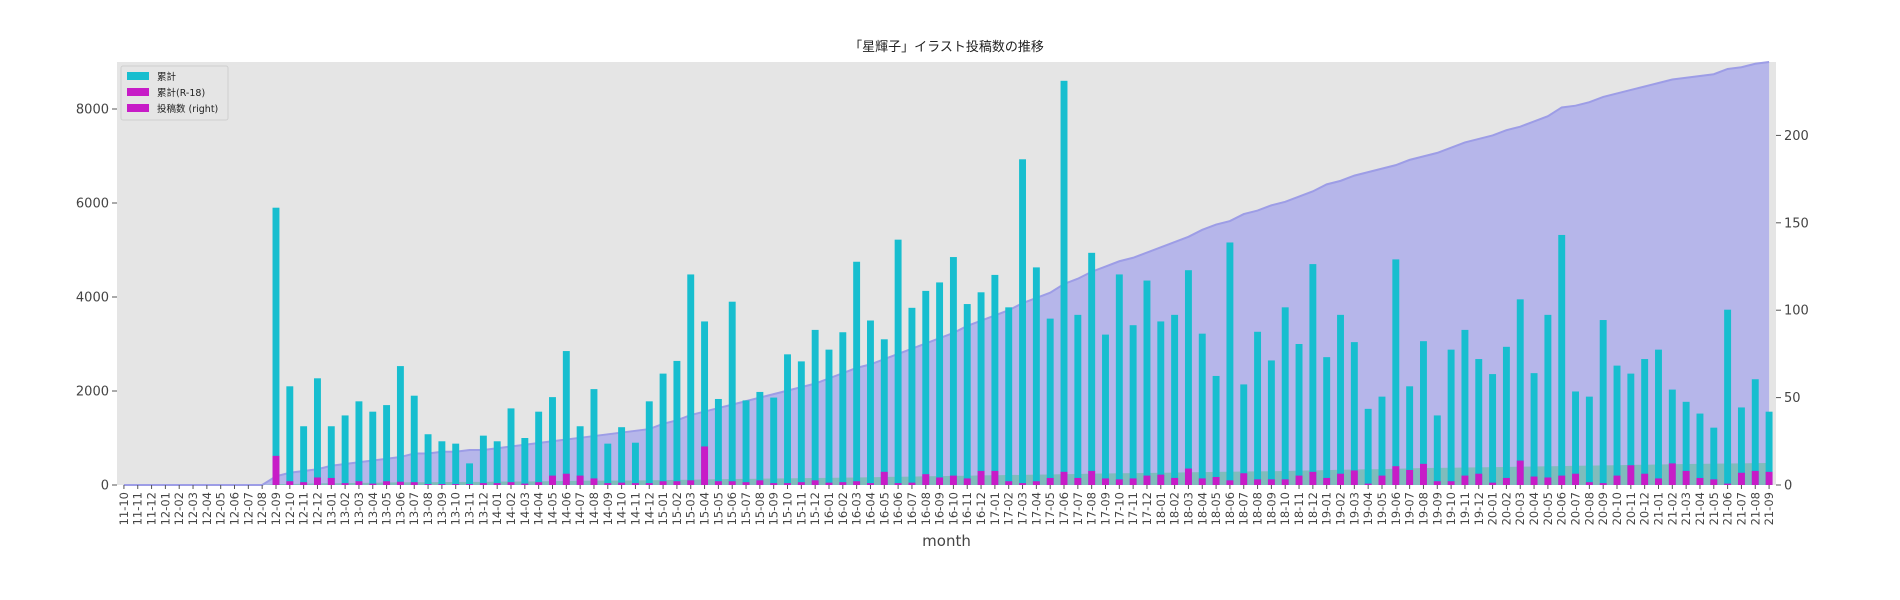 The height and width of the screenshot is (600, 1900). Describe the element at coordinates (1728, 508) in the screenshot. I see `x-tick-label: 21-06` at that location.